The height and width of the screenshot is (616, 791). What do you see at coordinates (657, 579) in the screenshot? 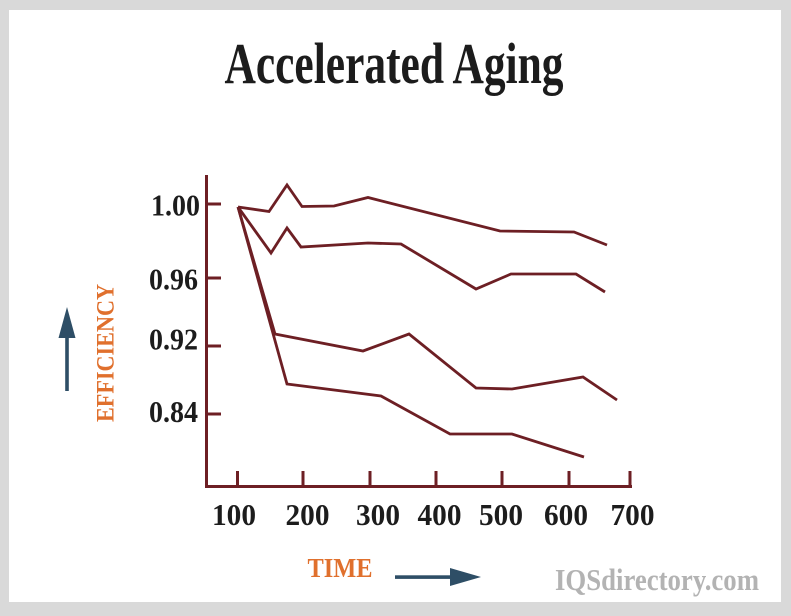
I see `svg-text: IQSdirectory.com` at bounding box center [657, 579].